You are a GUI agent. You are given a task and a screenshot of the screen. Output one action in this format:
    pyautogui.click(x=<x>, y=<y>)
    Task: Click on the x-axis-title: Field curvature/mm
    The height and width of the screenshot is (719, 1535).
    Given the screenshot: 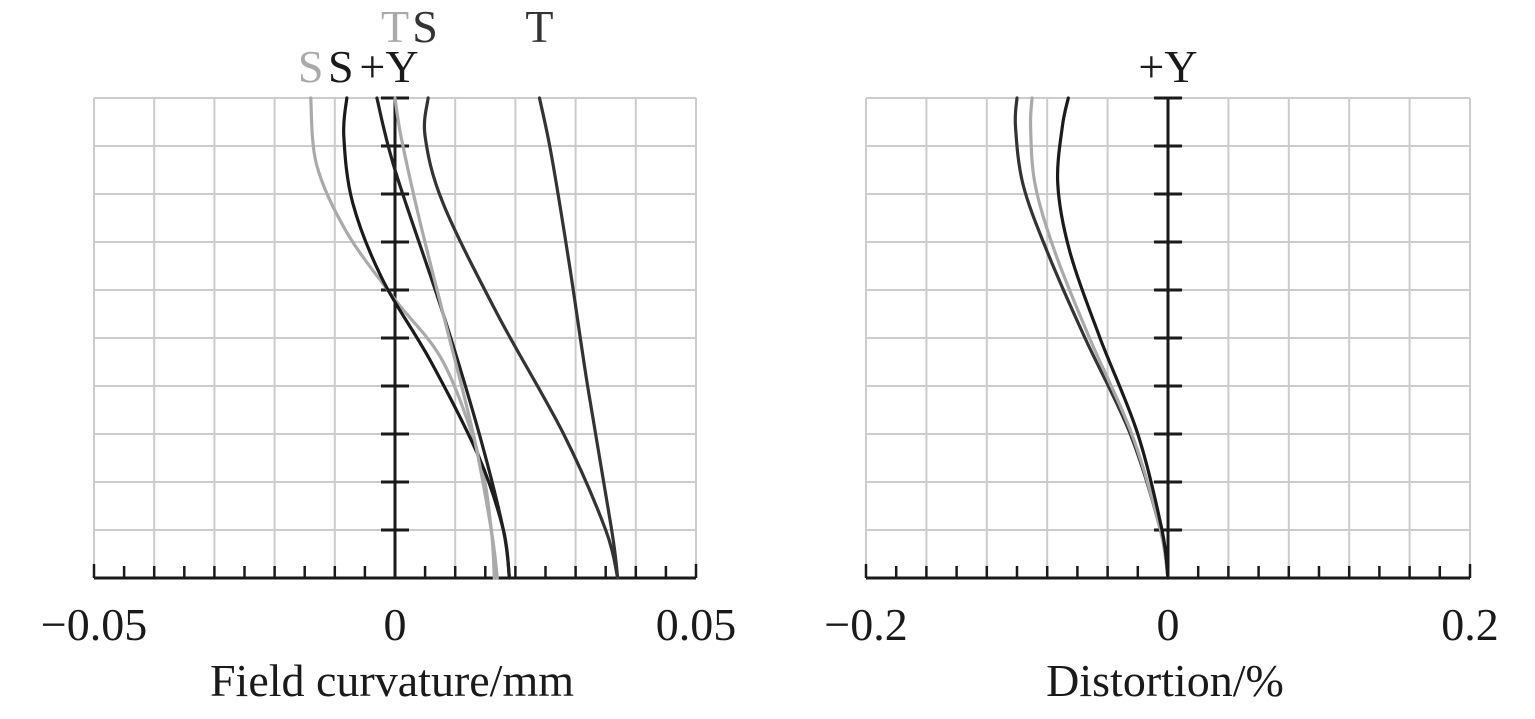 What is the action you would take?
    pyautogui.click(x=392, y=680)
    